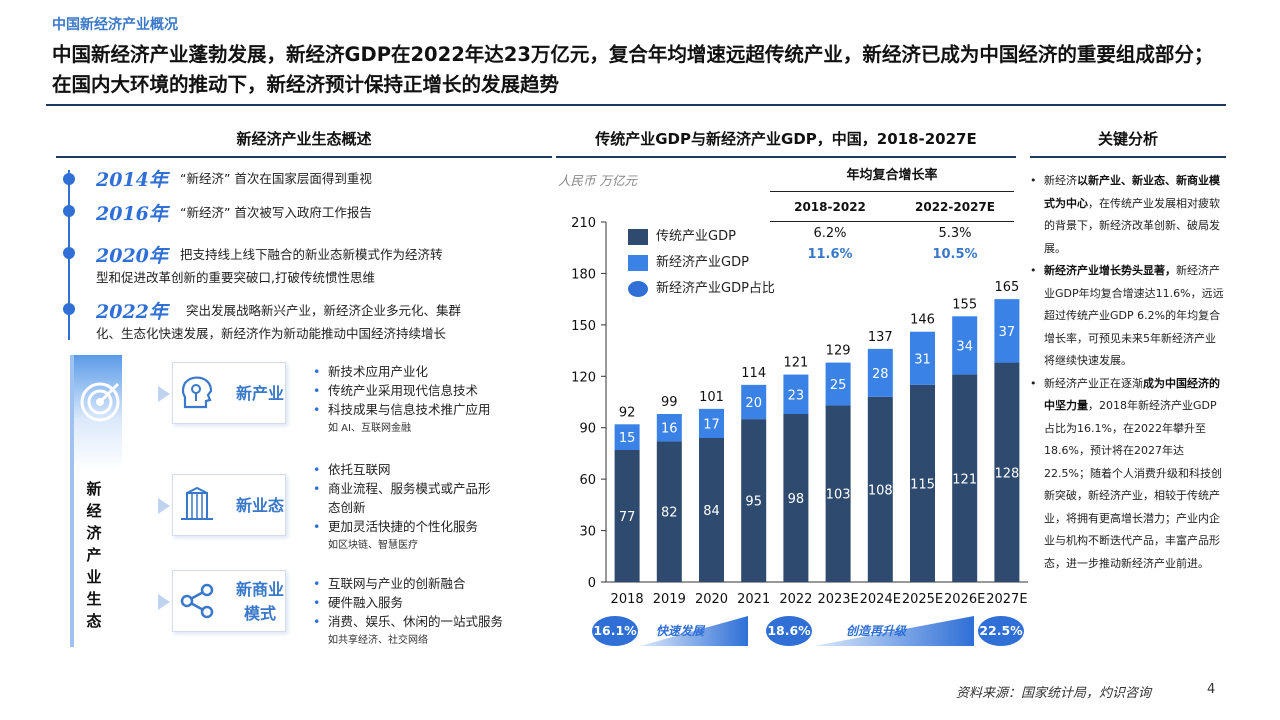 This screenshot has height=720, width=1280. I want to click on data-label-total: 155, so click(964, 304).